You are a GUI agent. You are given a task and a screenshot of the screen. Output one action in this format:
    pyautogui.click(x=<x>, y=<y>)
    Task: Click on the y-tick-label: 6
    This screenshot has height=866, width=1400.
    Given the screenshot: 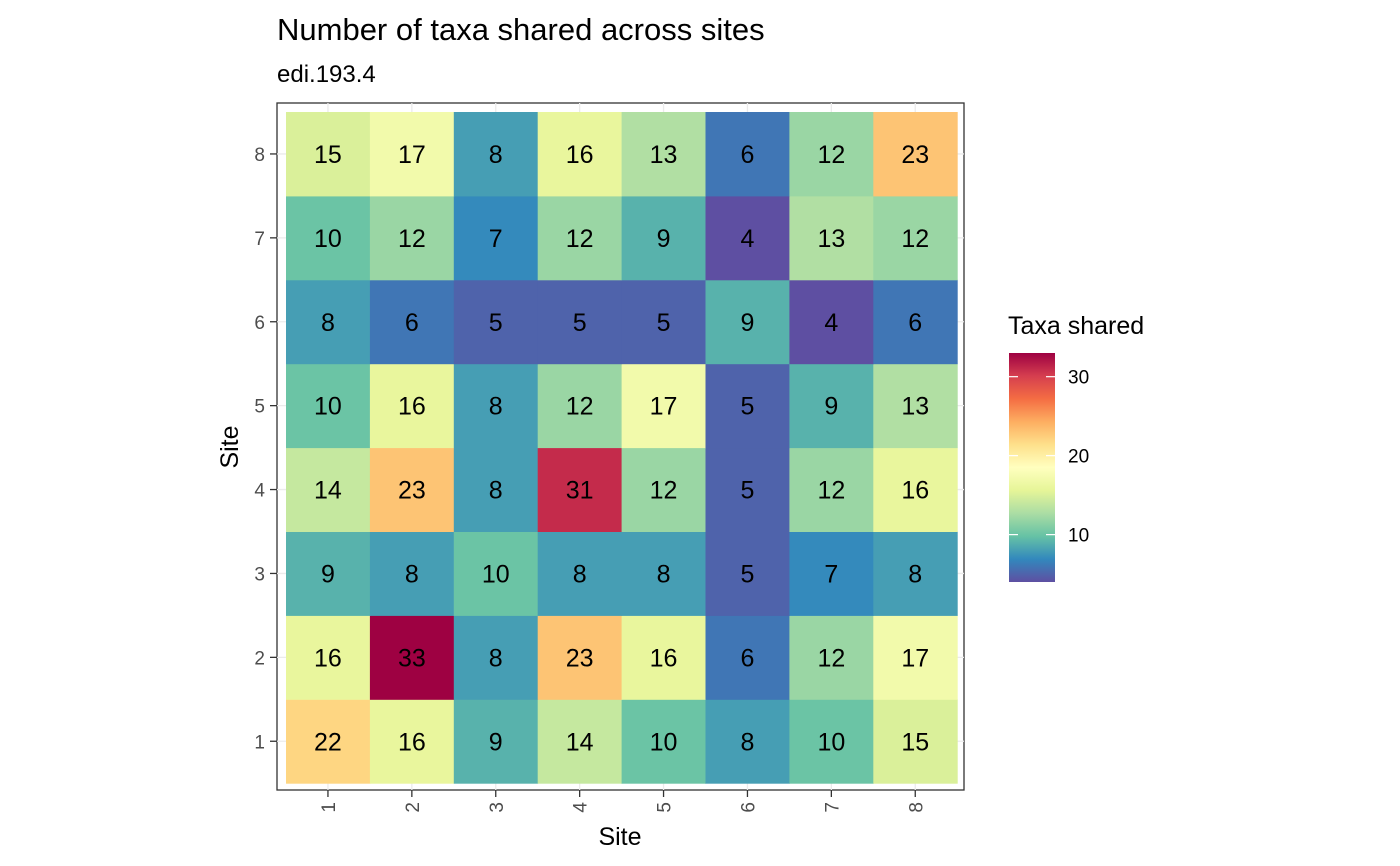 What is the action you would take?
    pyautogui.click(x=259, y=323)
    